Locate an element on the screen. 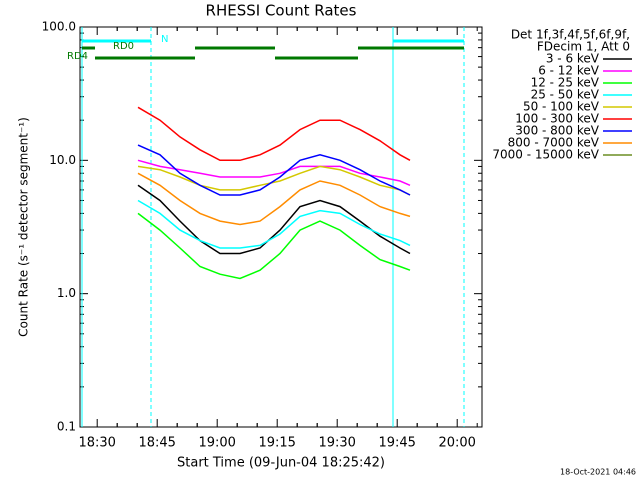  timestamp: 18-Oct-2021 04:46 is located at coordinates (598, 472).